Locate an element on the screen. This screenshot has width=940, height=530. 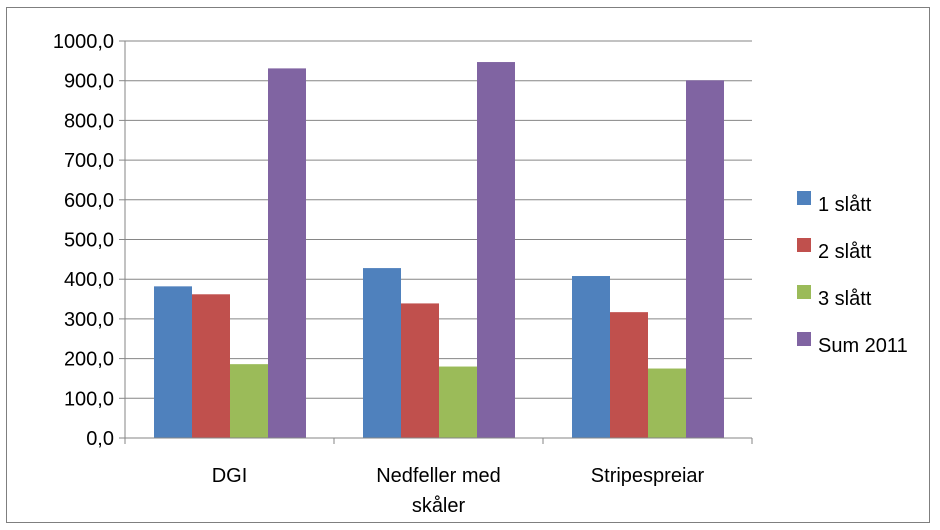
x-category-label-line: DGI is located at coordinates (230, 476).